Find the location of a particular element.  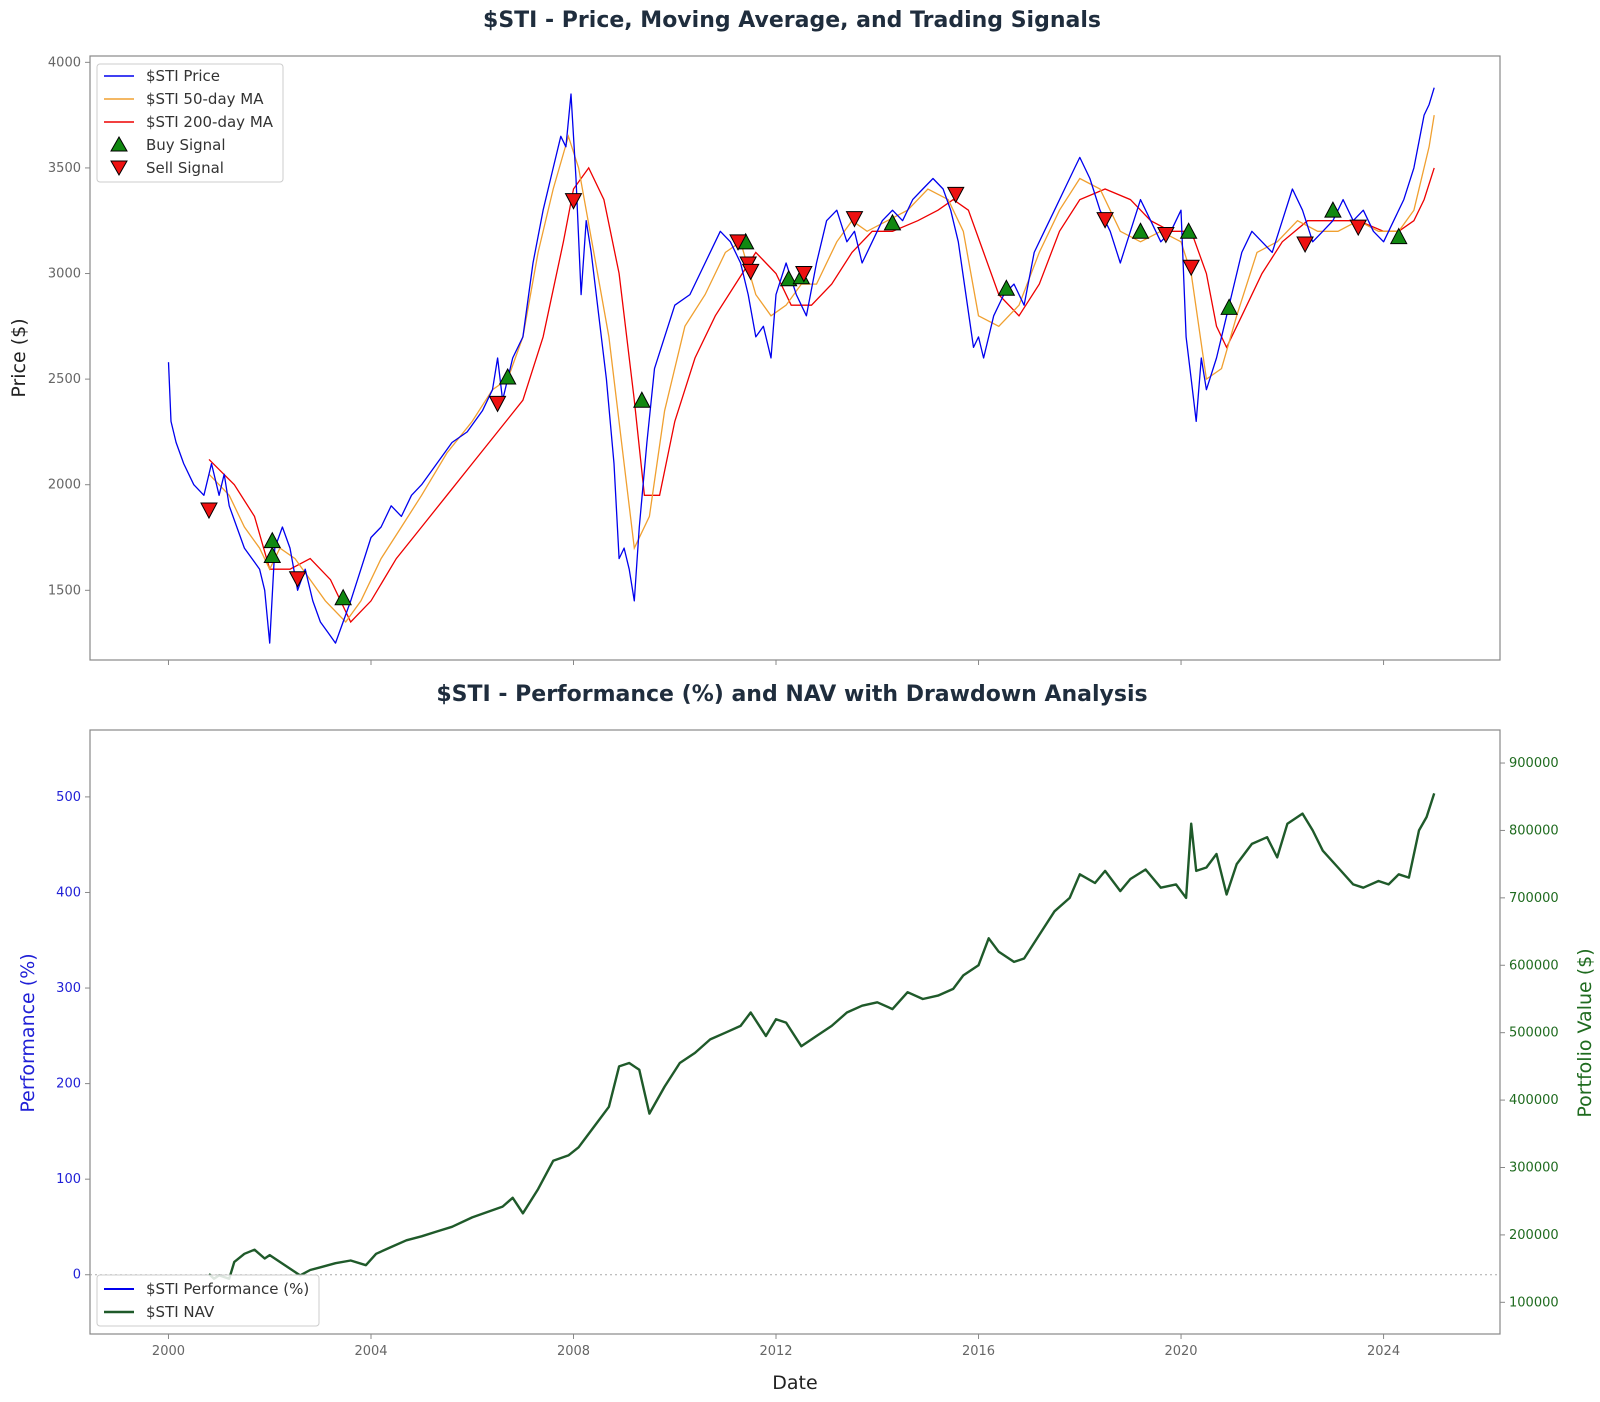

x-tick-label: 2020 is located at coordinates (1180, 1351).